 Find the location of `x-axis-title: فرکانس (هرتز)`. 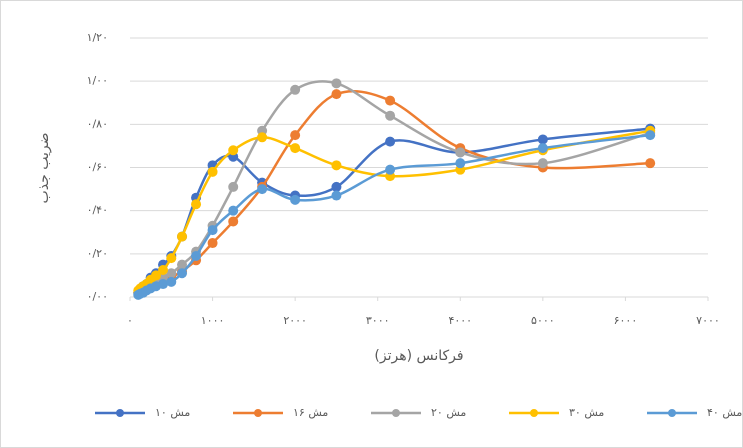

x-axis-title: فرکانس (هرتز) is located at coordinates (418, 356).